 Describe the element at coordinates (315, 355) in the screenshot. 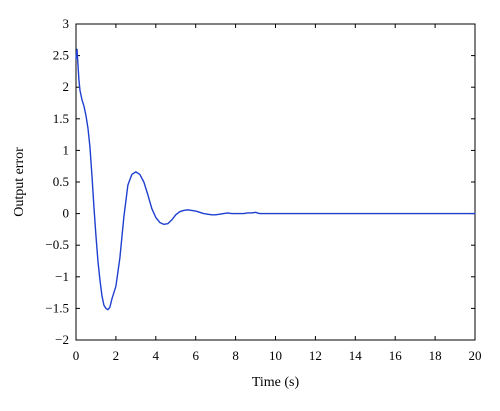

I see `x-tick-label: 12` at that location.